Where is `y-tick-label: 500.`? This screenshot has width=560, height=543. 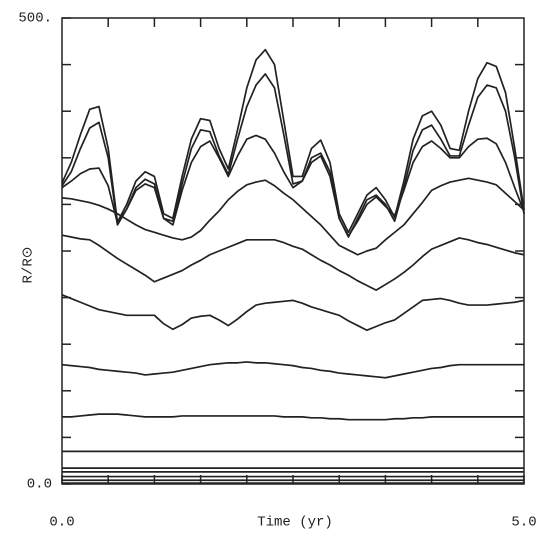
y-tick-label: 500. is located at coordinates (35, 19).